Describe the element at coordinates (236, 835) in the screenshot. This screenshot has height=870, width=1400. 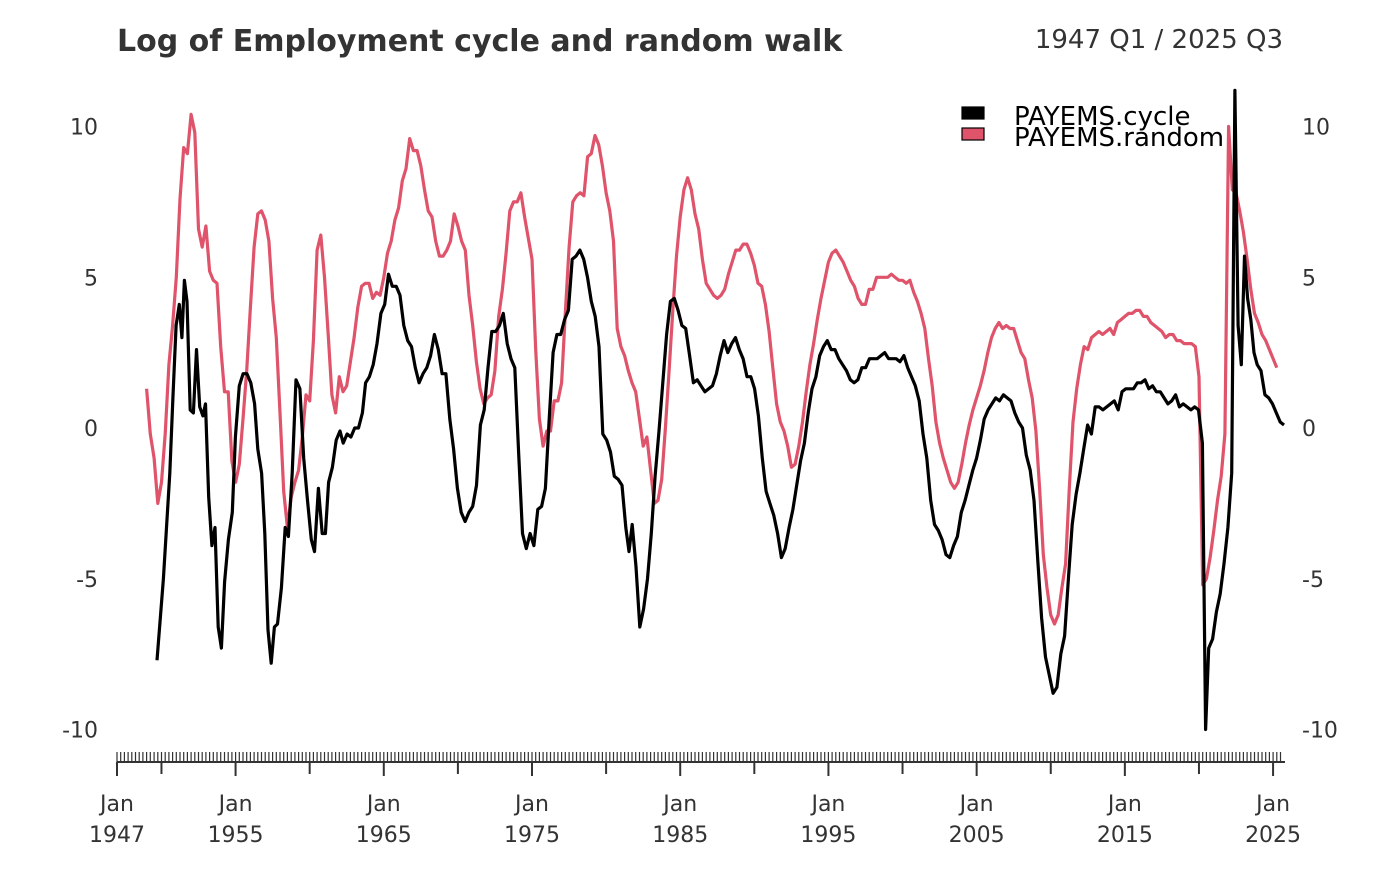
I see `x-tick-label-year: 1955` at that location.